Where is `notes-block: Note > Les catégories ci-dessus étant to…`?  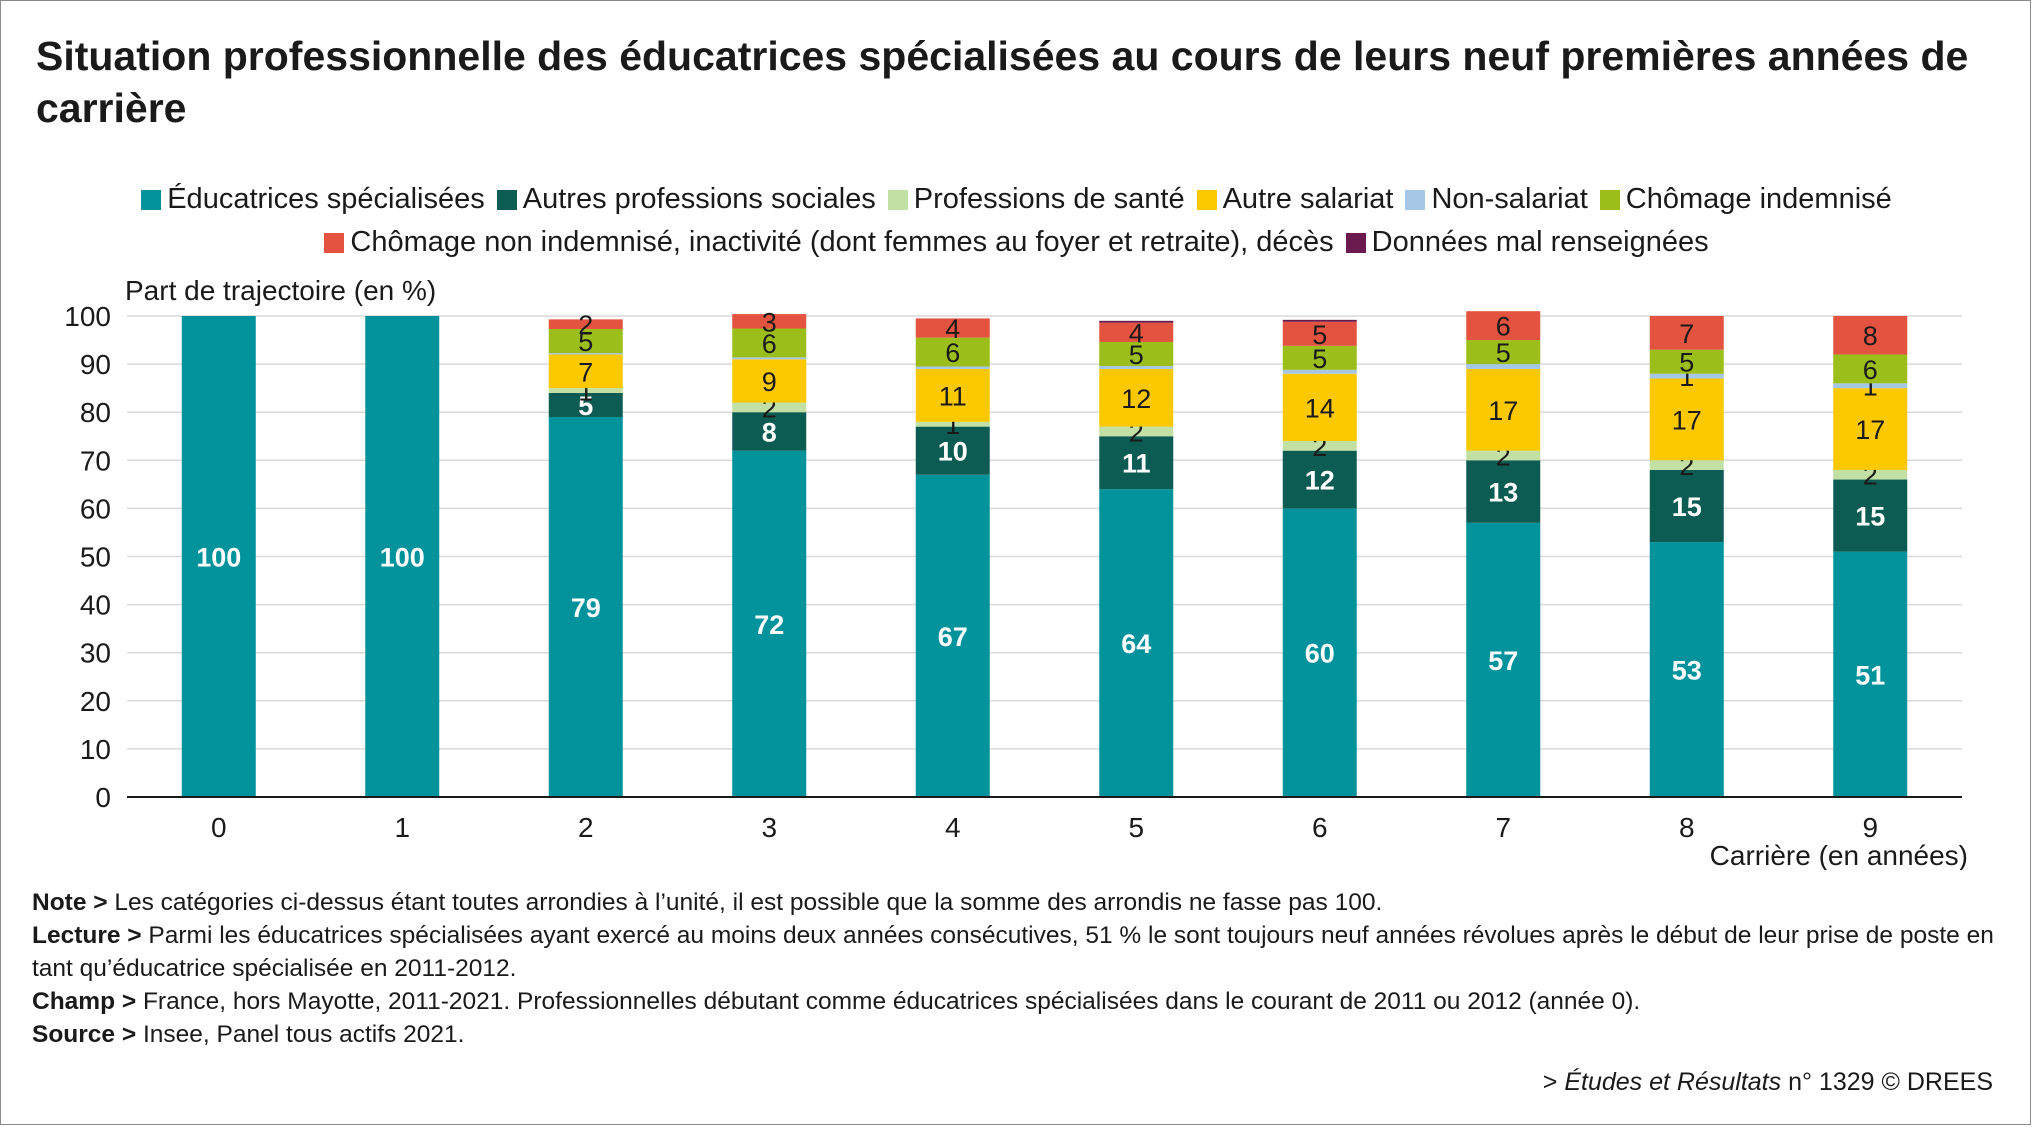 notes-block: Note > Les catégories ci-dessus étant to… is located at coordinates (1019, 968).